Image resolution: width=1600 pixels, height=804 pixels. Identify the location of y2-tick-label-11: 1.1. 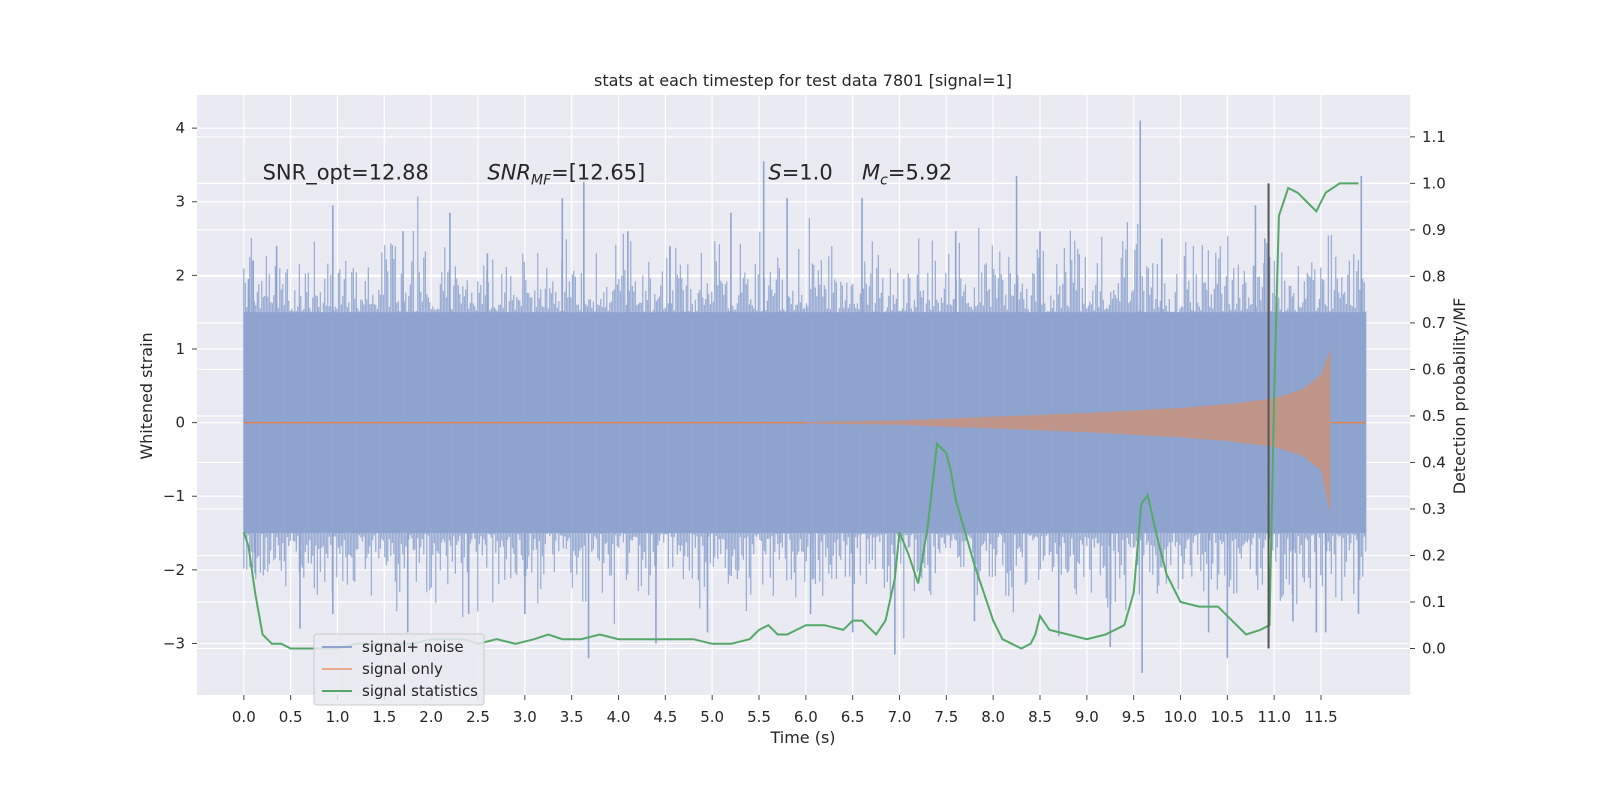
(1434, 137).